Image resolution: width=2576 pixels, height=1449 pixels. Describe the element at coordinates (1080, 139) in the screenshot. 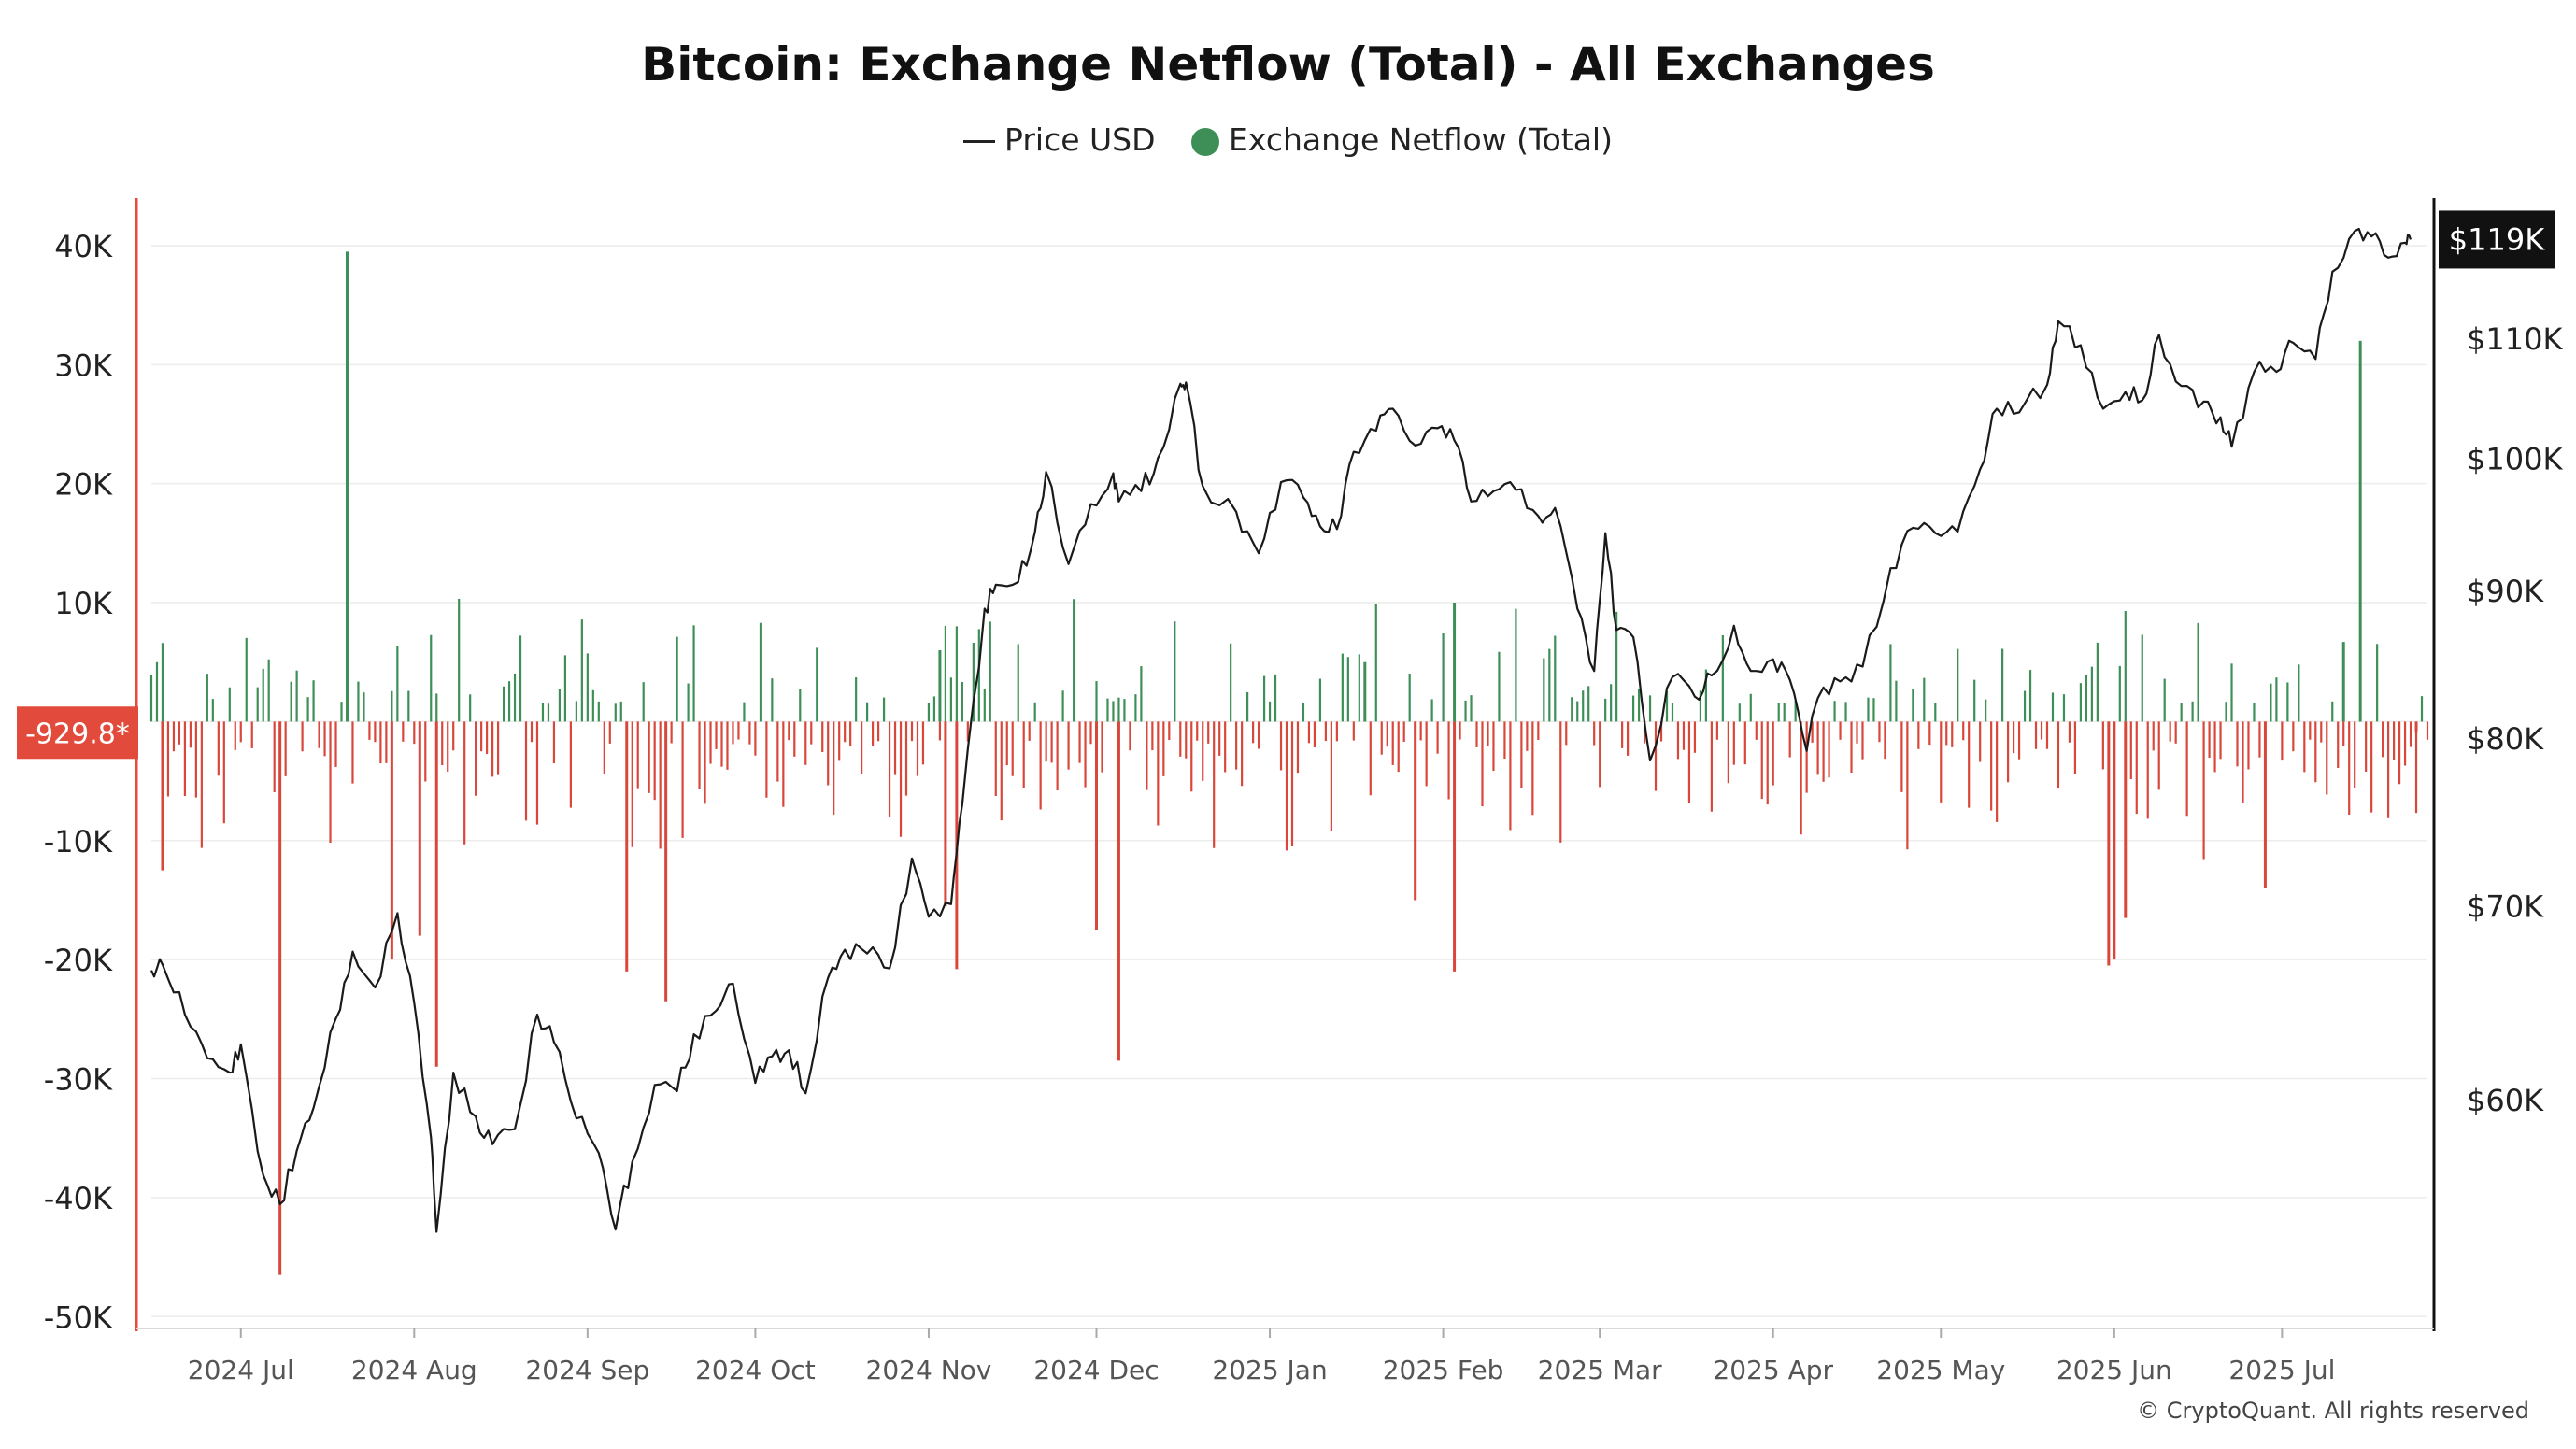

I see `legend-label-price: Price USD` at that location.